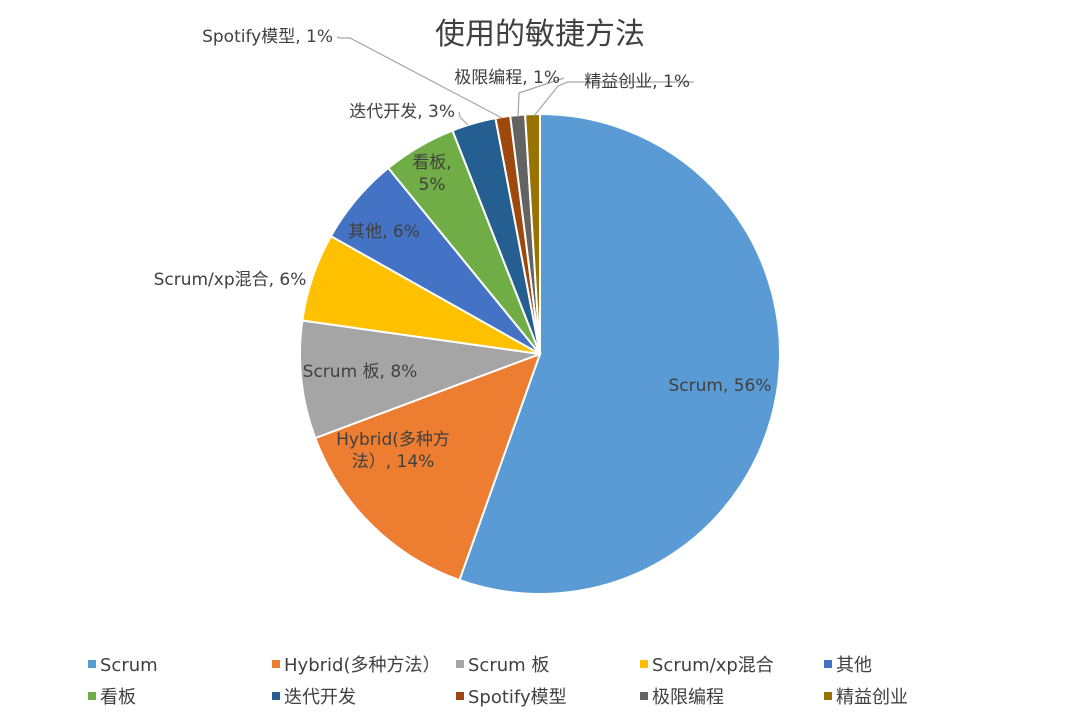  I want to click on legend-entry-label: Hybrid(多种方法）, so click(362, 665).